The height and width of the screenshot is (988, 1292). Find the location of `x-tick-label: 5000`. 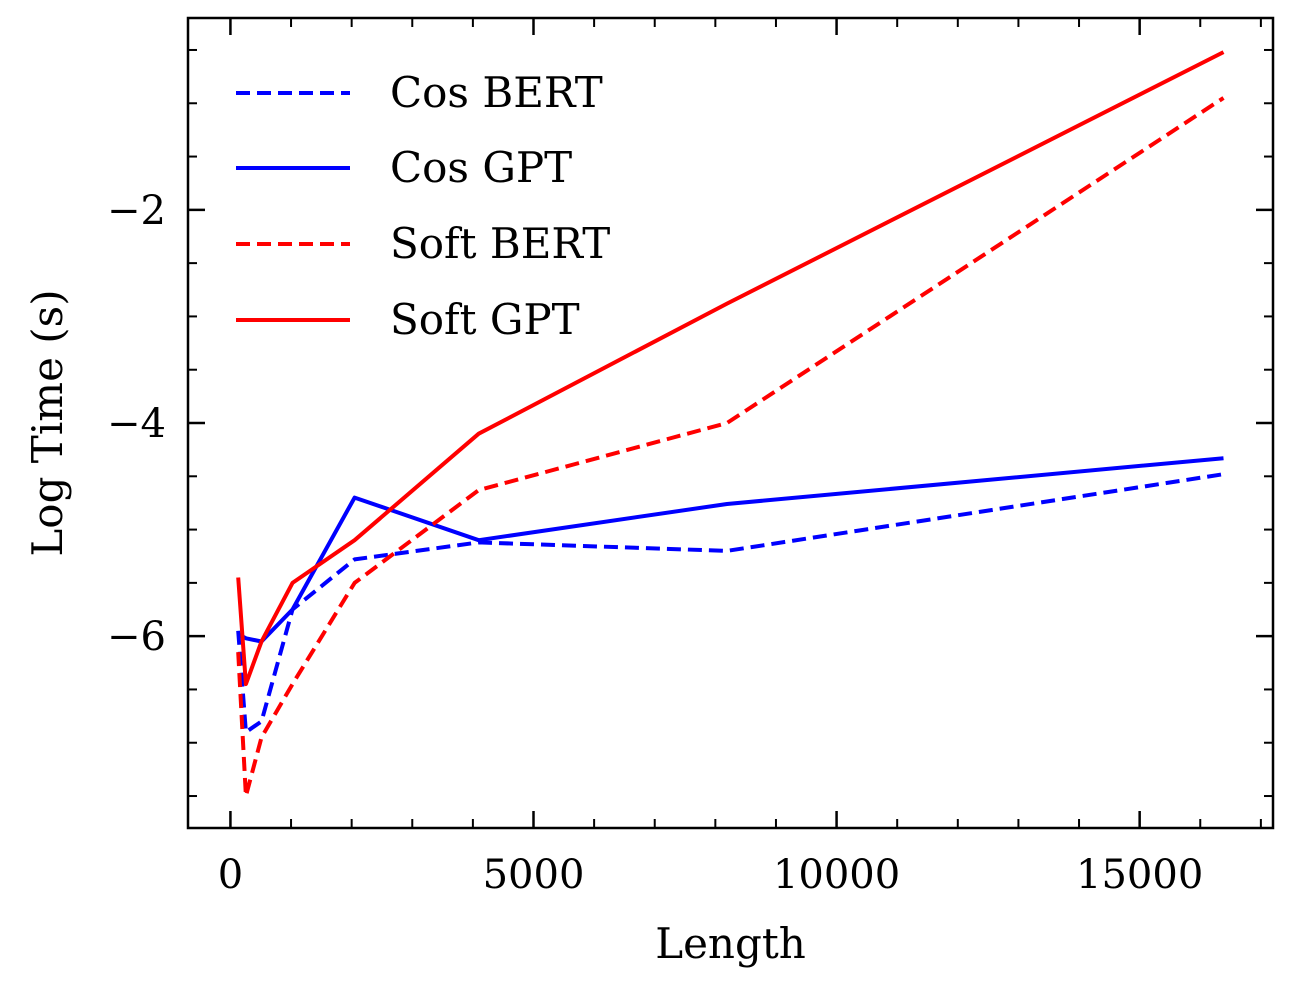

x-tick-label: 5000 is located at coordinates (534, 875).